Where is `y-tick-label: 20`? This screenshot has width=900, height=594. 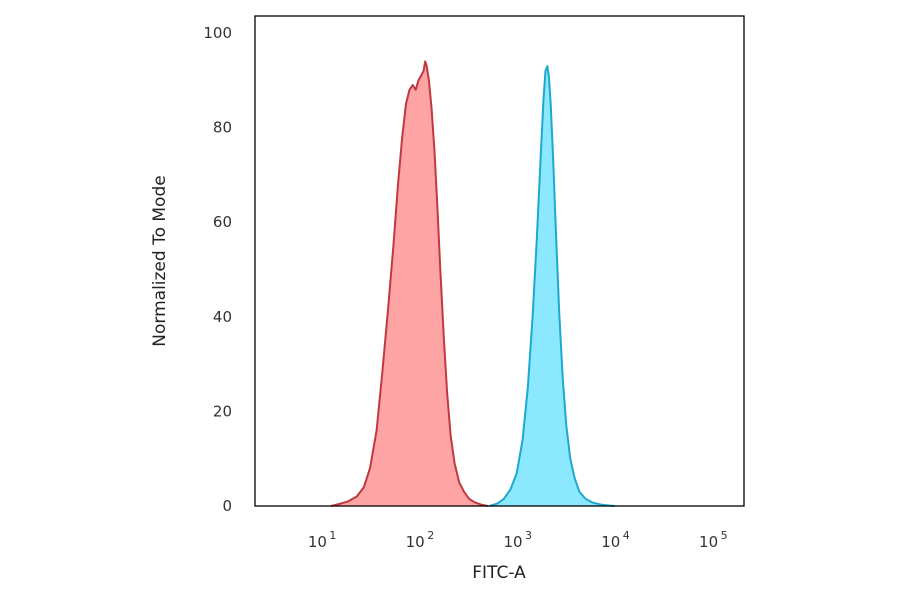 y-tick-label: 20 is located at coordinates (222, 411).